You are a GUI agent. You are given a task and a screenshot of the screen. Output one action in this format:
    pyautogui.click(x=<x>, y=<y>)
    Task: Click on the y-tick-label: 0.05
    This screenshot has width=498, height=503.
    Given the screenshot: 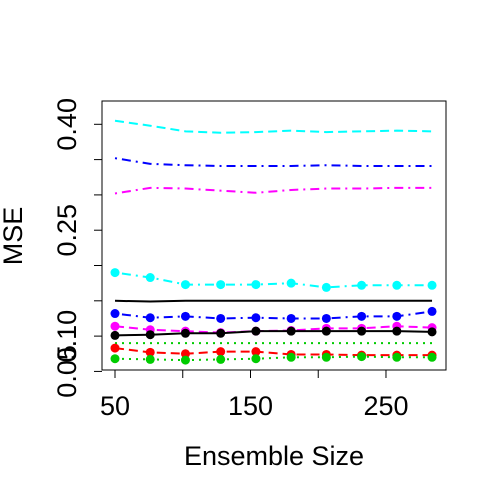 What is the action you would take?
    pyautogui.click(x=67, y=371)
    